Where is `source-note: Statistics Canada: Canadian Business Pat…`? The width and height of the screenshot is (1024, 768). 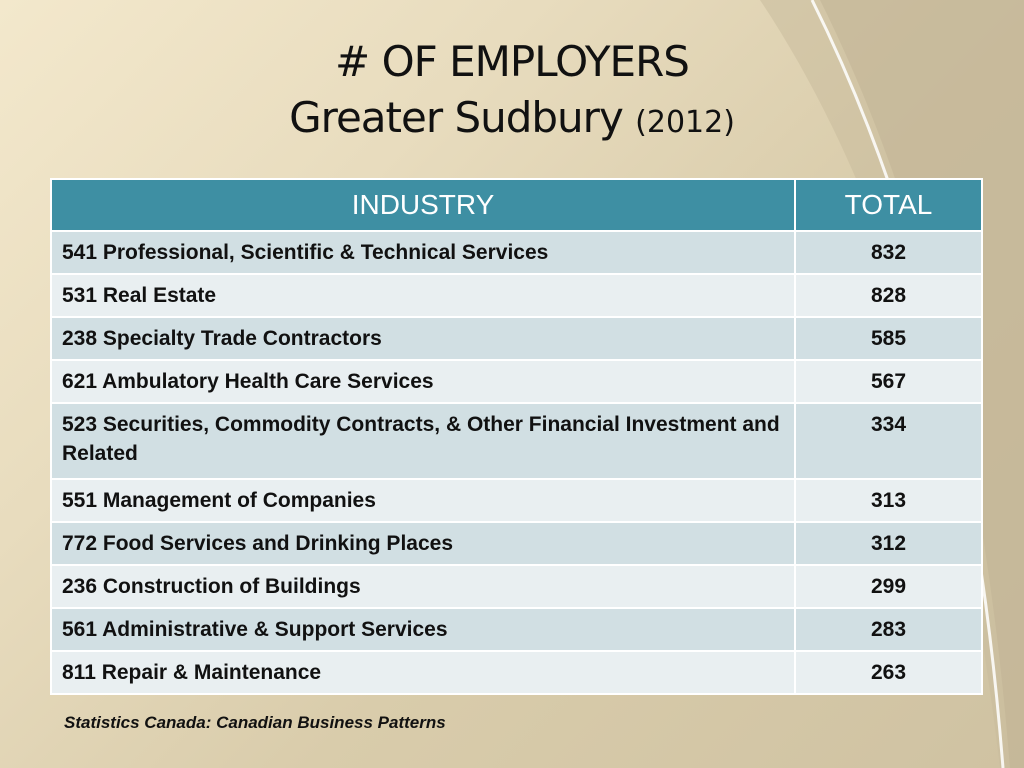 source-note: Statistics Canada: Canadian Business Pat… is located at coordinates (255, 722).